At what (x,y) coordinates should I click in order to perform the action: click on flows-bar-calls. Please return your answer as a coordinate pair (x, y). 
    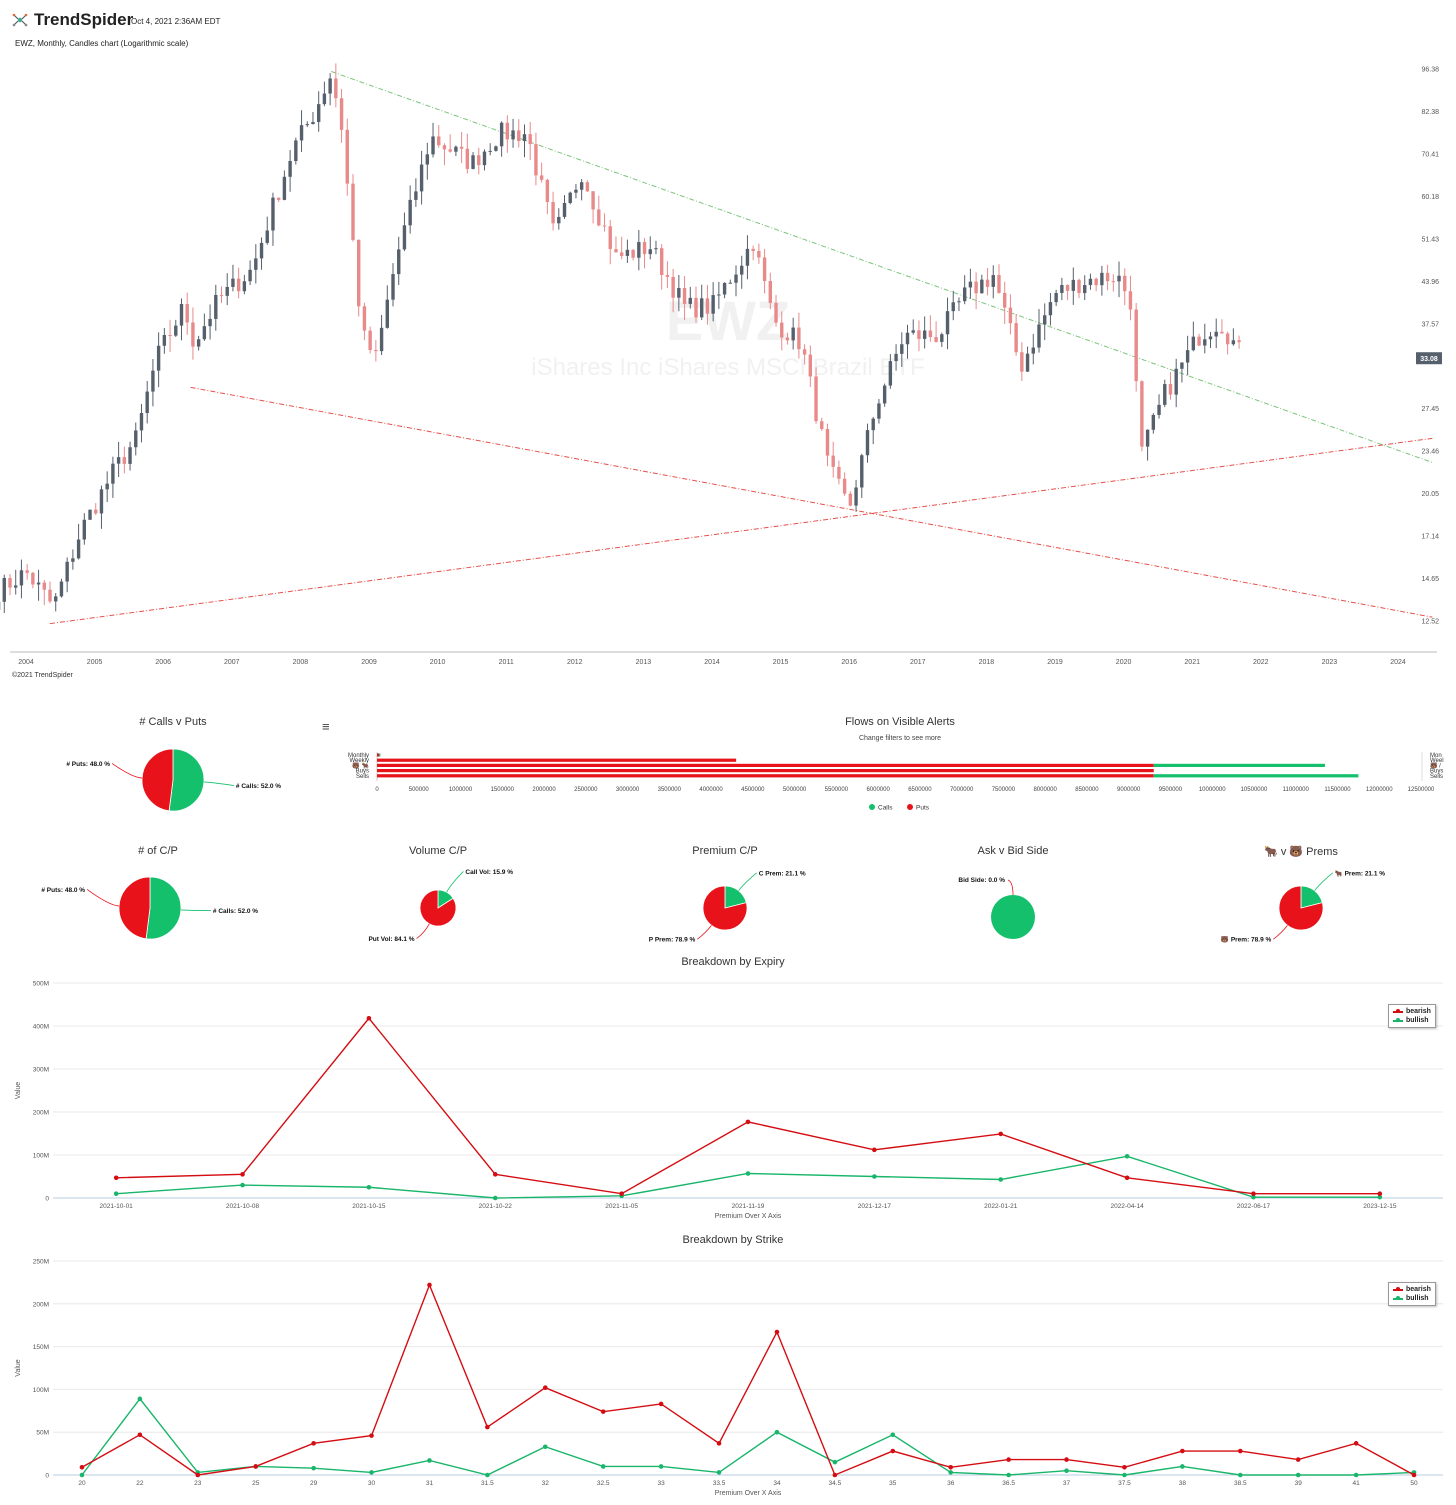
    Looking at the image, I should click on (1256, 776).